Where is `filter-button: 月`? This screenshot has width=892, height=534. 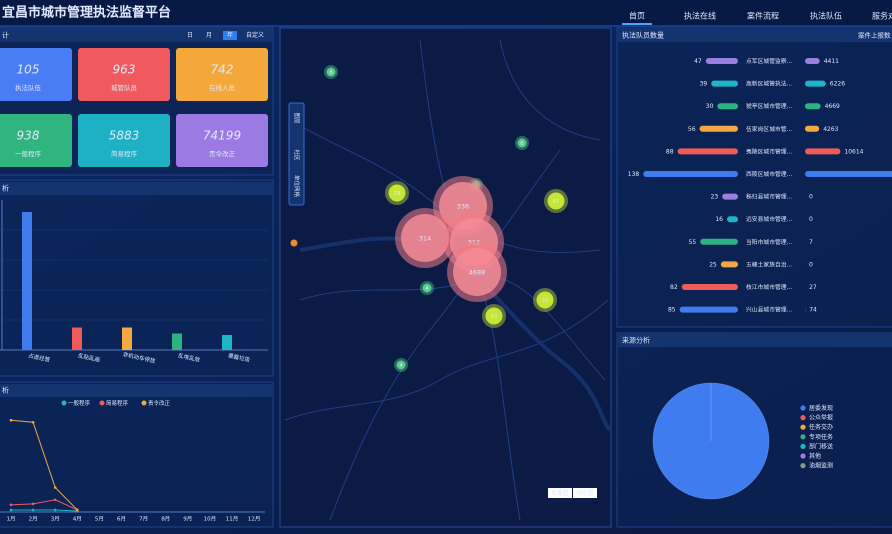
filter-button: 月 is located at coordinates (209, 35).